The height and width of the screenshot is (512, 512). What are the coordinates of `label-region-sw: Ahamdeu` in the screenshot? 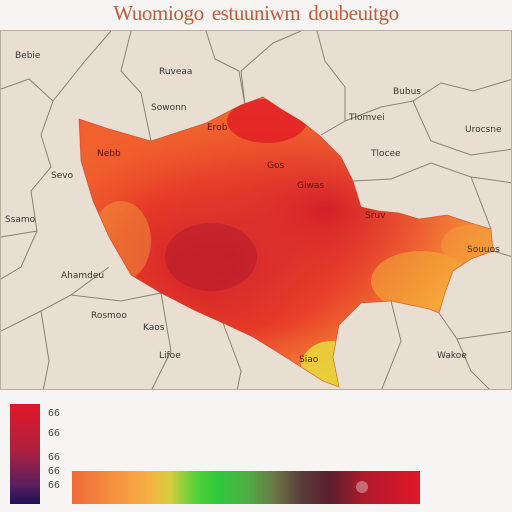 It's located at (83, 276).